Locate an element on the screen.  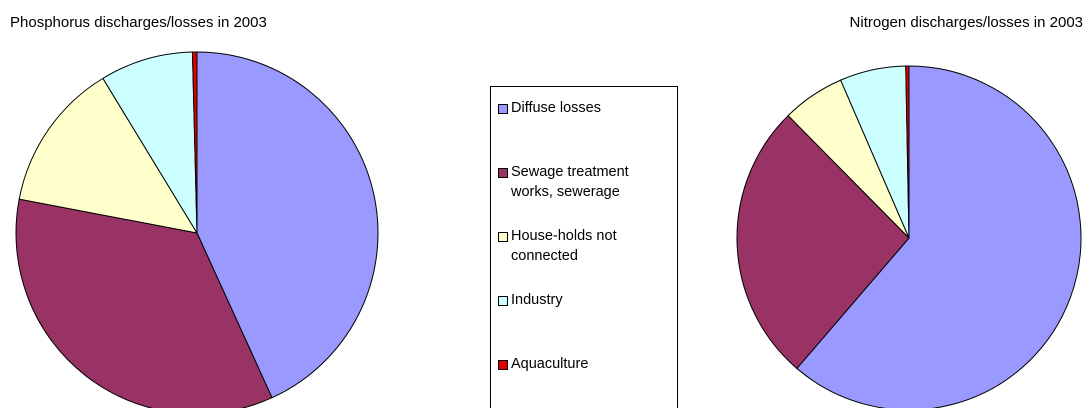
legend-entry: Aquaculture is located at coordinates (583, 364).